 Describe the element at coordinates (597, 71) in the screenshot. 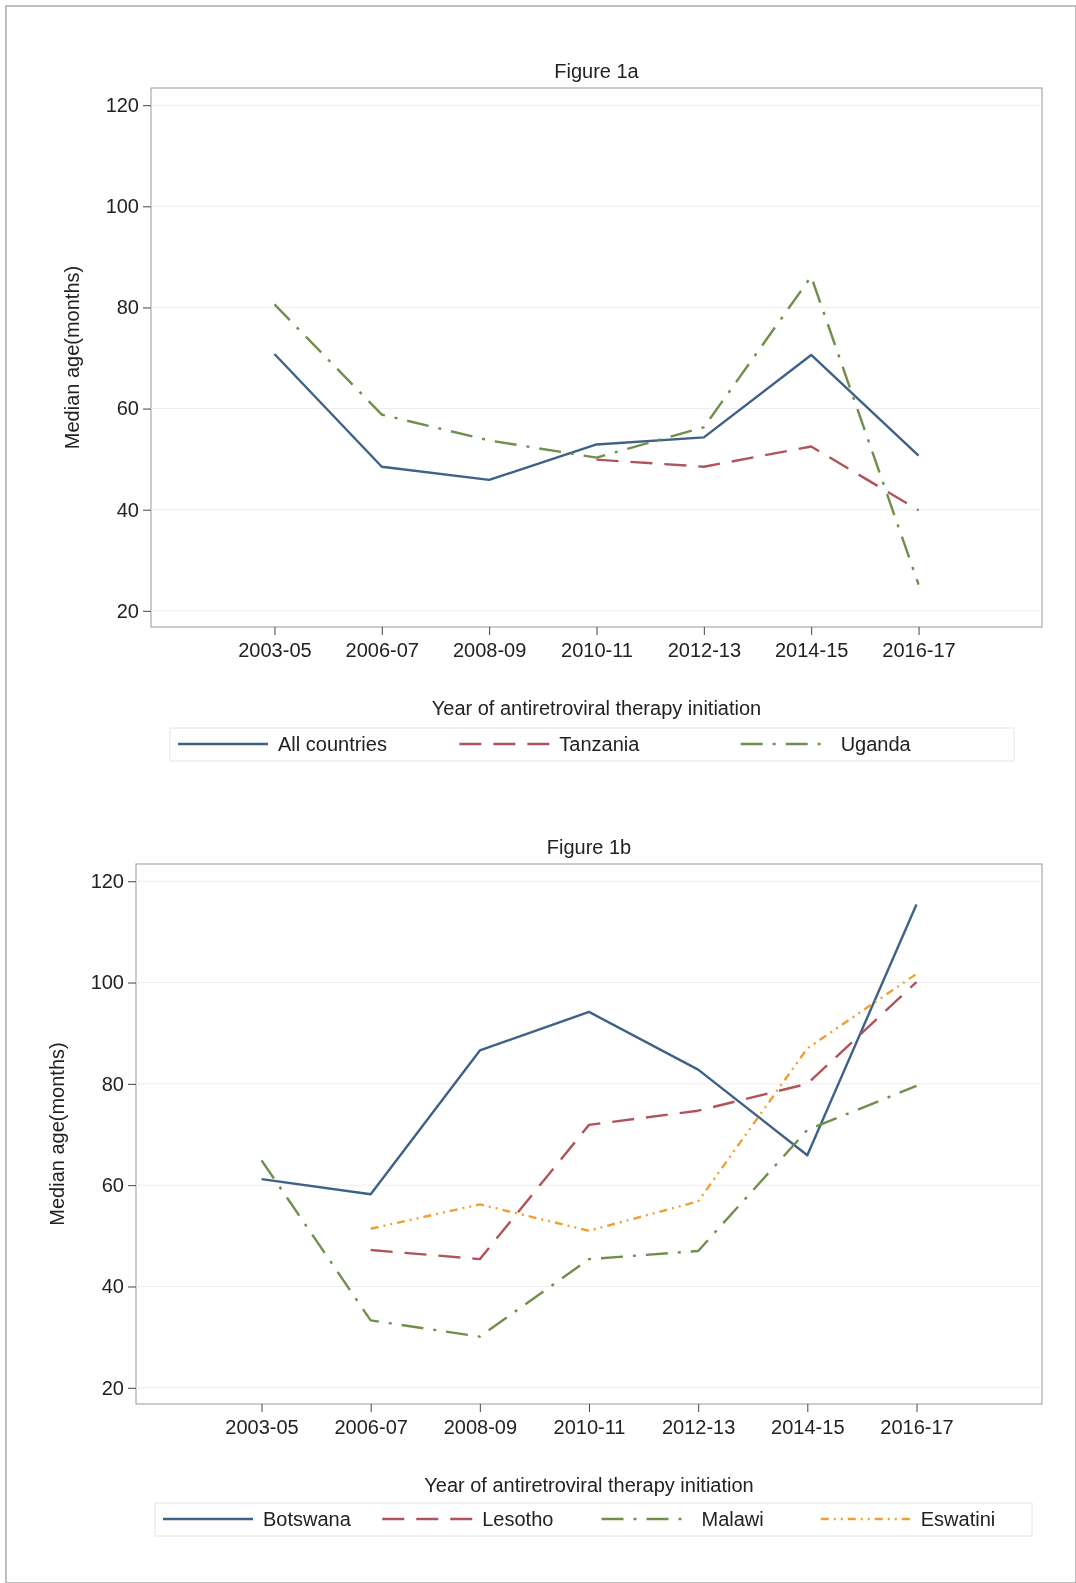

I see `chart-title: Figure 1a` at that location.